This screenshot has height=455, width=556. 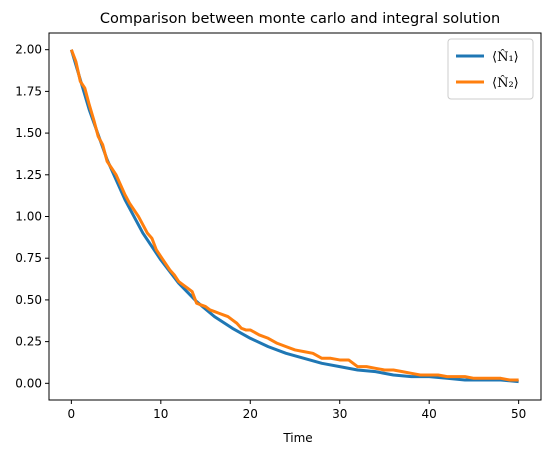 I want to click on y-tick-label: 1.50, so click(x=28, y=133).